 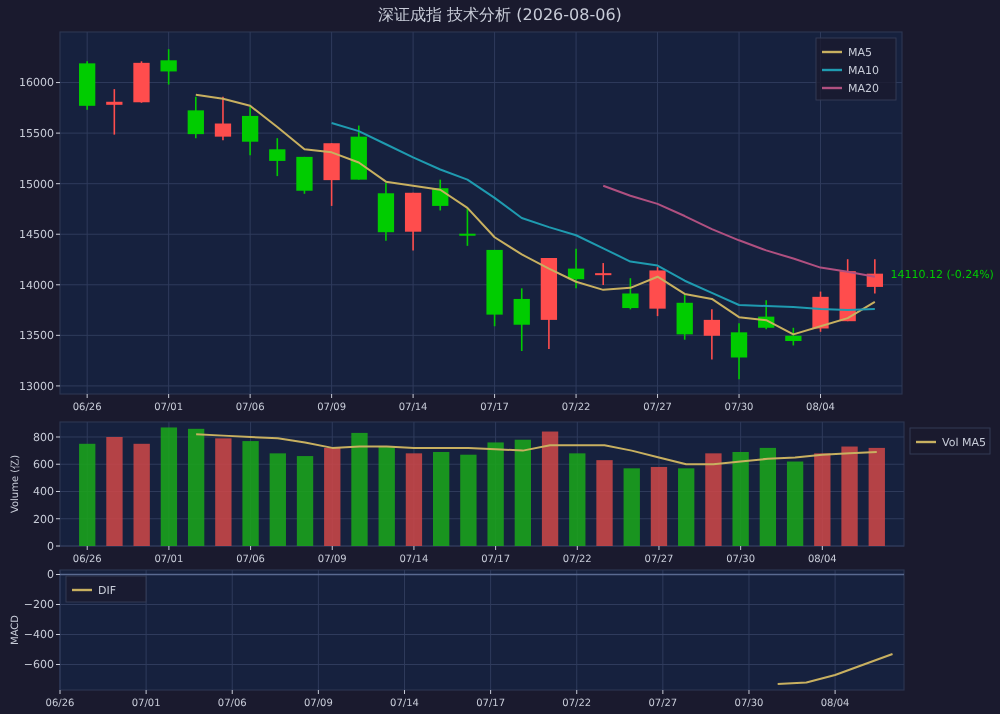 What do you see at coordinates (500, 15) in the screenshot?
I see `chart-title: 深证成指 技术分析 (2026-08-06)` at bounding box center [500, 15].